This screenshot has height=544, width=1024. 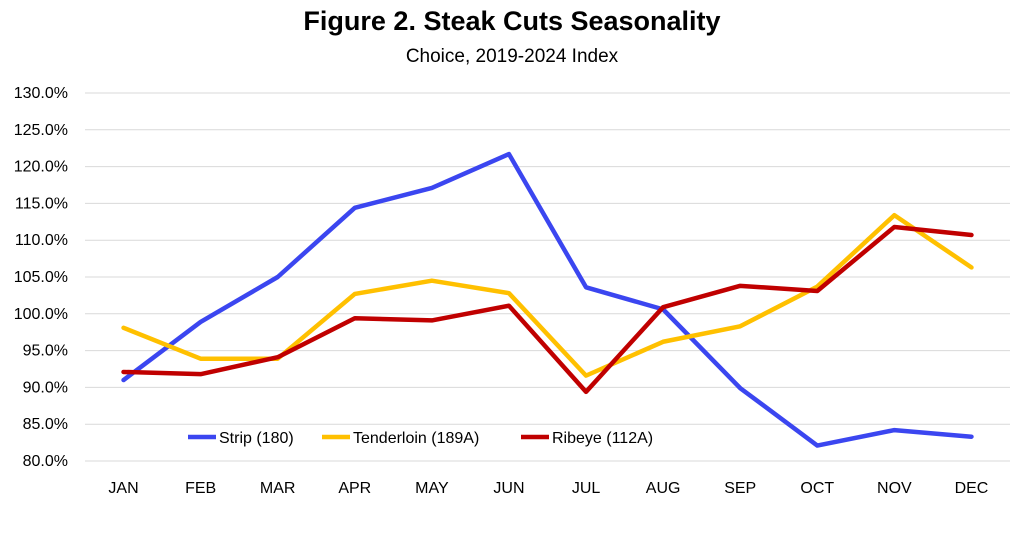 I want to click on y-tick-label: 125.0%, so click(x=41, y=130).